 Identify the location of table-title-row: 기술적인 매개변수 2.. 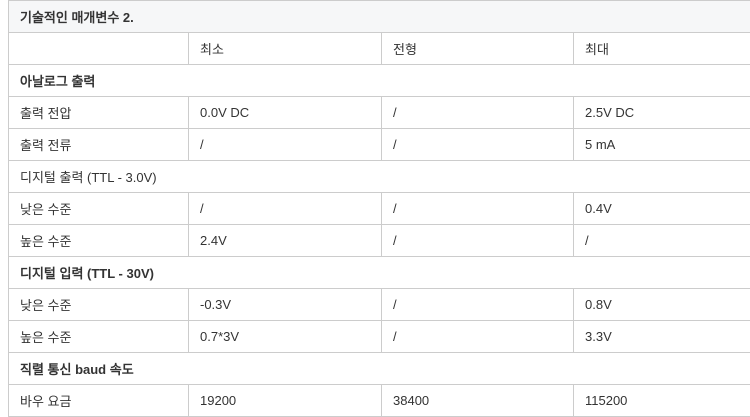
(379, 16).